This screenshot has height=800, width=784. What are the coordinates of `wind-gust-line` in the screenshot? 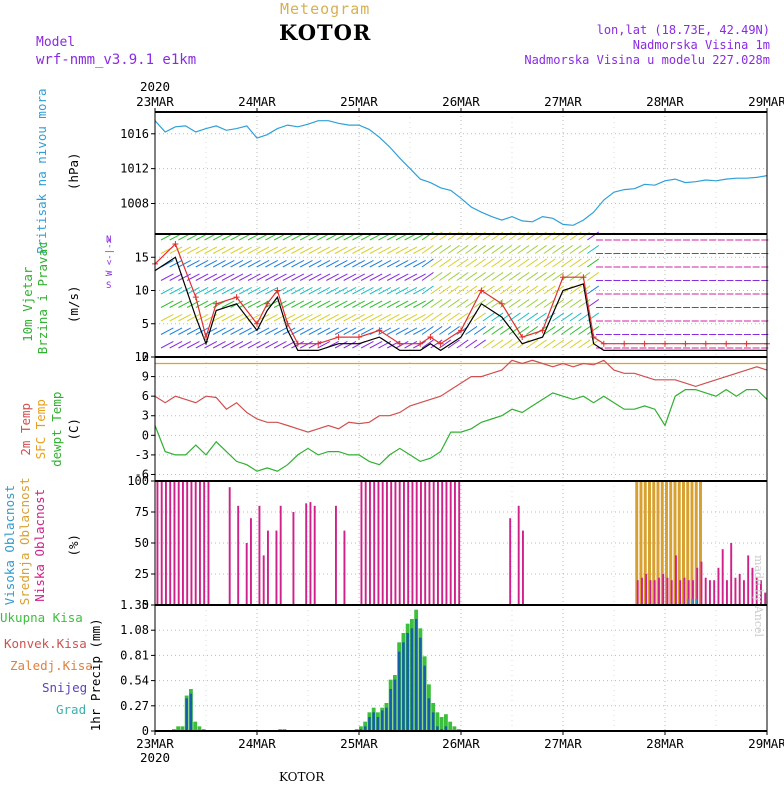 It's located at (460, 293).